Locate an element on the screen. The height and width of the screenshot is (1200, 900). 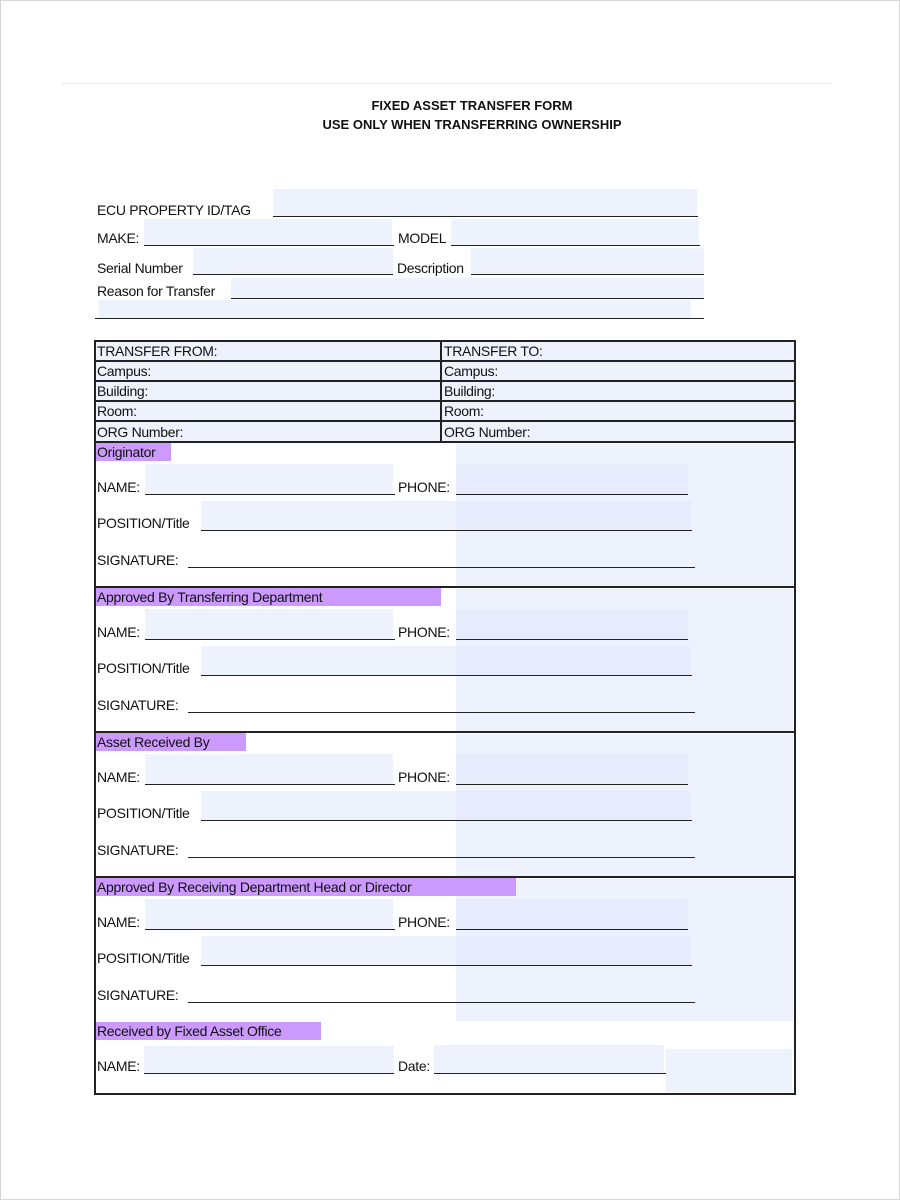
to-building: Building: is located at coordinates (470, 391).